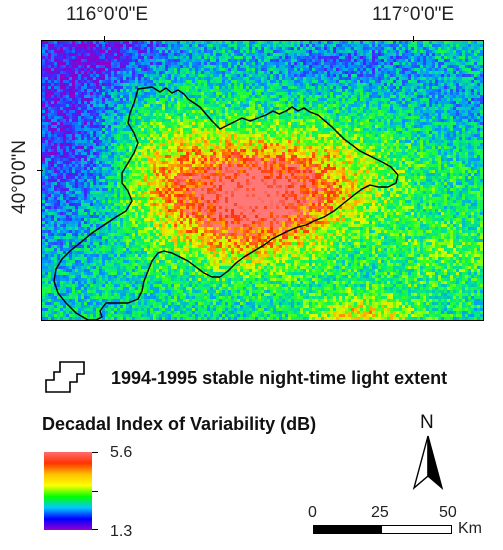 Image resolution: width=503 pixels, height=550 pixels. What do you see at coordinates (279, 378) in the screenshot?
I see `boundary-legend-label: 1994-1995 stable night-time light extent` at bounding box center [279, 378].